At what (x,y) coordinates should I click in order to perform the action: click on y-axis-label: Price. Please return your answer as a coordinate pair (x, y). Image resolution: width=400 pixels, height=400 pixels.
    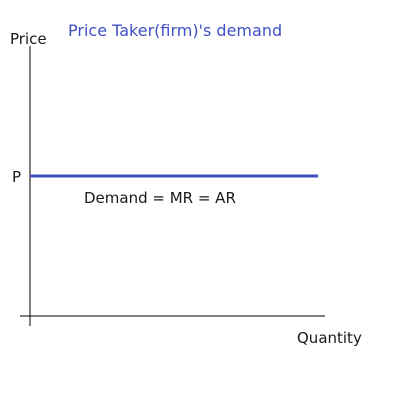
    Looking at the image, I should click on (28, 39).